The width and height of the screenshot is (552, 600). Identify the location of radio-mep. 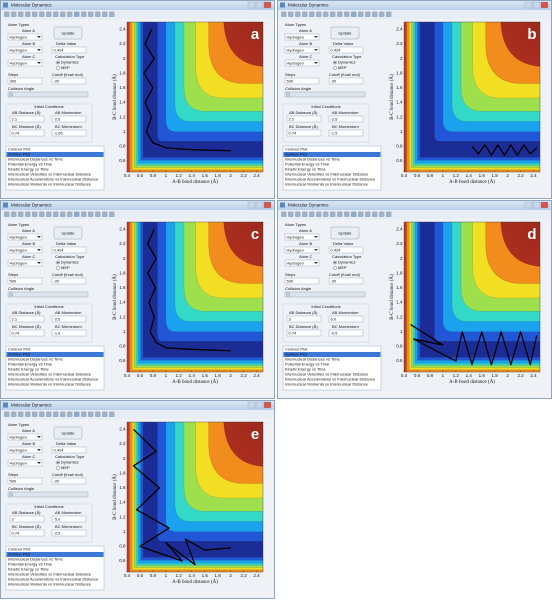
(335, 268).